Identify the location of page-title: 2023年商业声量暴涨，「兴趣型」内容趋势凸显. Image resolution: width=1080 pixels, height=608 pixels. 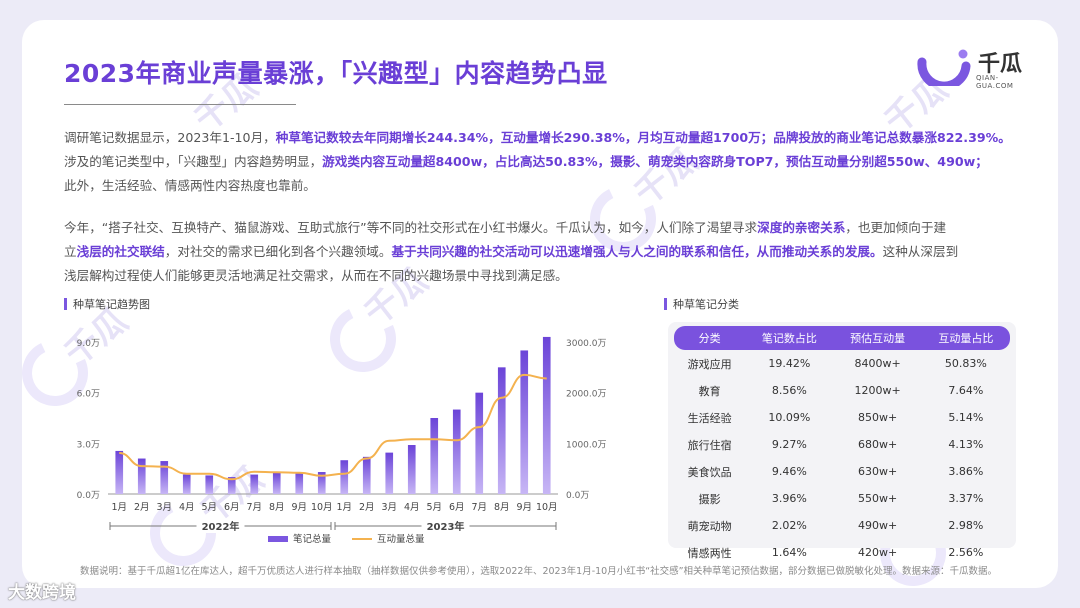
(336, 73).